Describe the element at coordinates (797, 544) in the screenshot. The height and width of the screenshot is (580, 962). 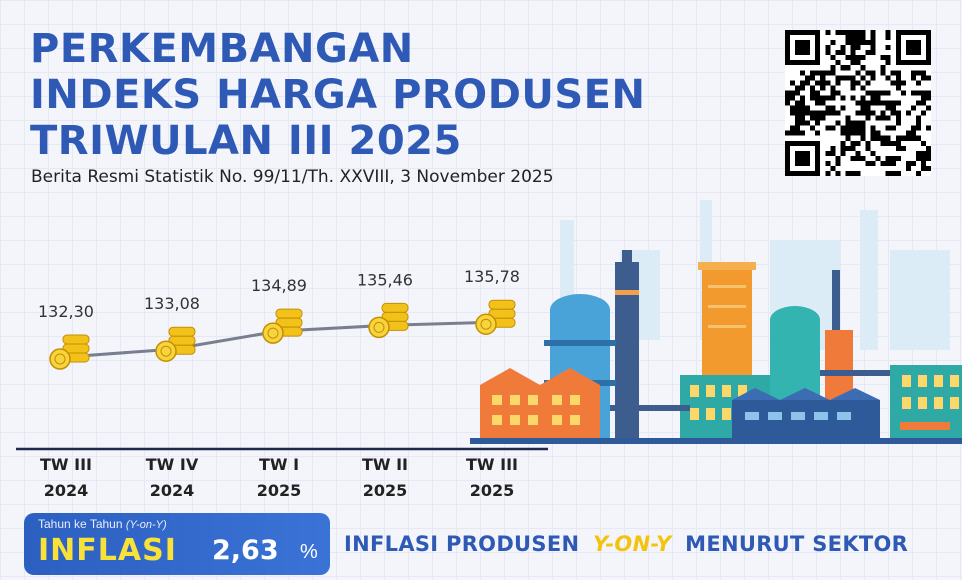
I see `sector-title-part2: MENURUT SEKTOR` at that location.